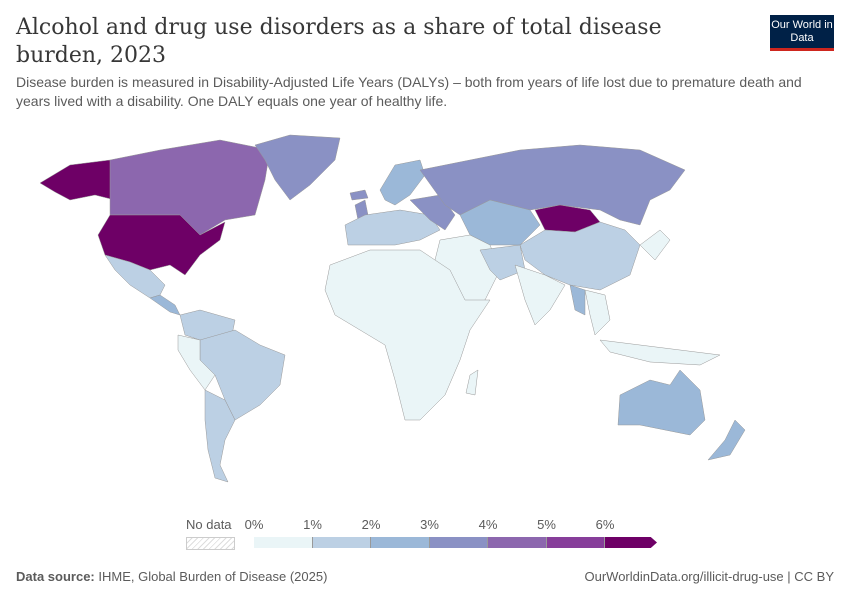 This screenshot has width=850, height=600. Describe the element at coordinates (371, 524) in the screenshot. I see `legend-tick-label: 2%` at that location.